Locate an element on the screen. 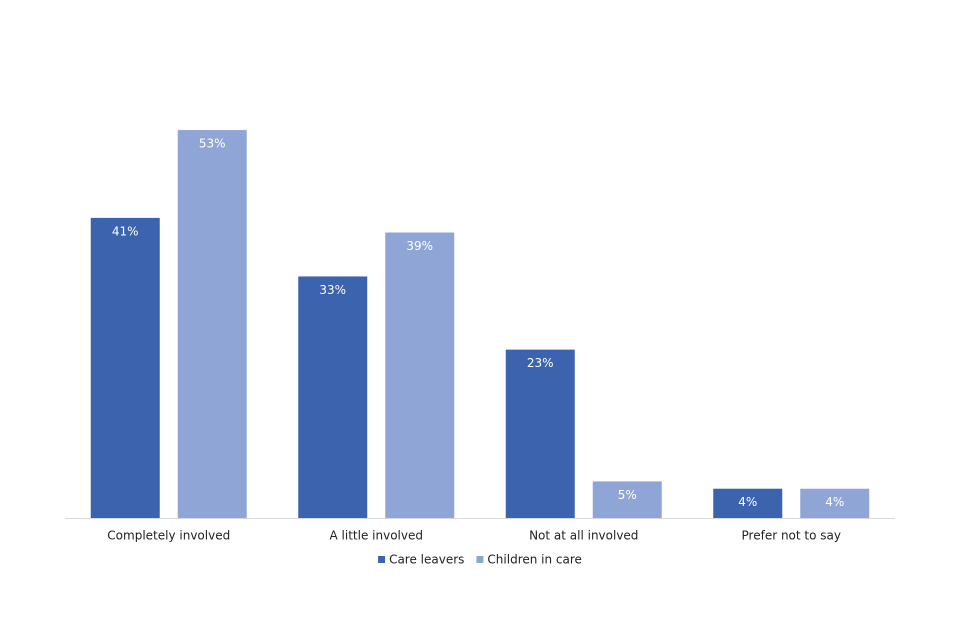  data-label: 39% is located at coordinates (419, 246).